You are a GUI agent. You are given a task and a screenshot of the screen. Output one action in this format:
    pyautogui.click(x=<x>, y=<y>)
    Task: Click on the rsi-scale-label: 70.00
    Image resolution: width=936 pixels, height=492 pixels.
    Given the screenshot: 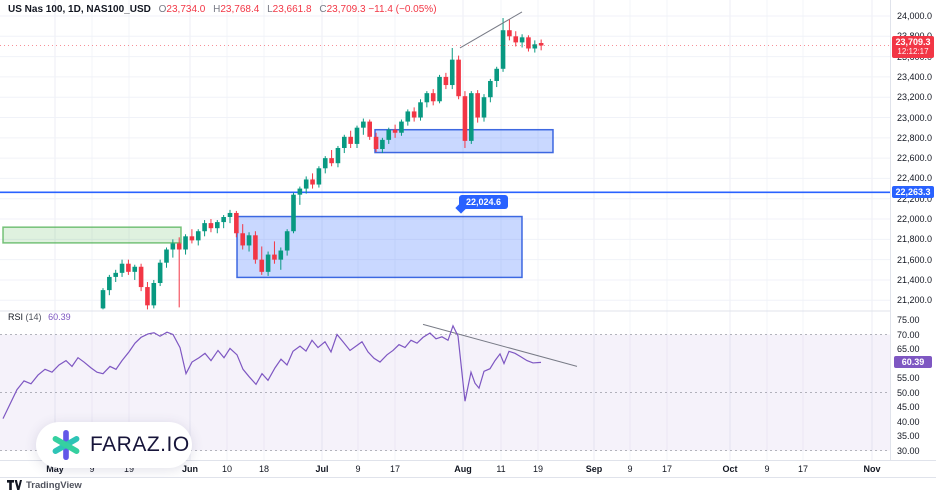 What is the action you would take?
    pyautogui.click(x=908, y=334)
    